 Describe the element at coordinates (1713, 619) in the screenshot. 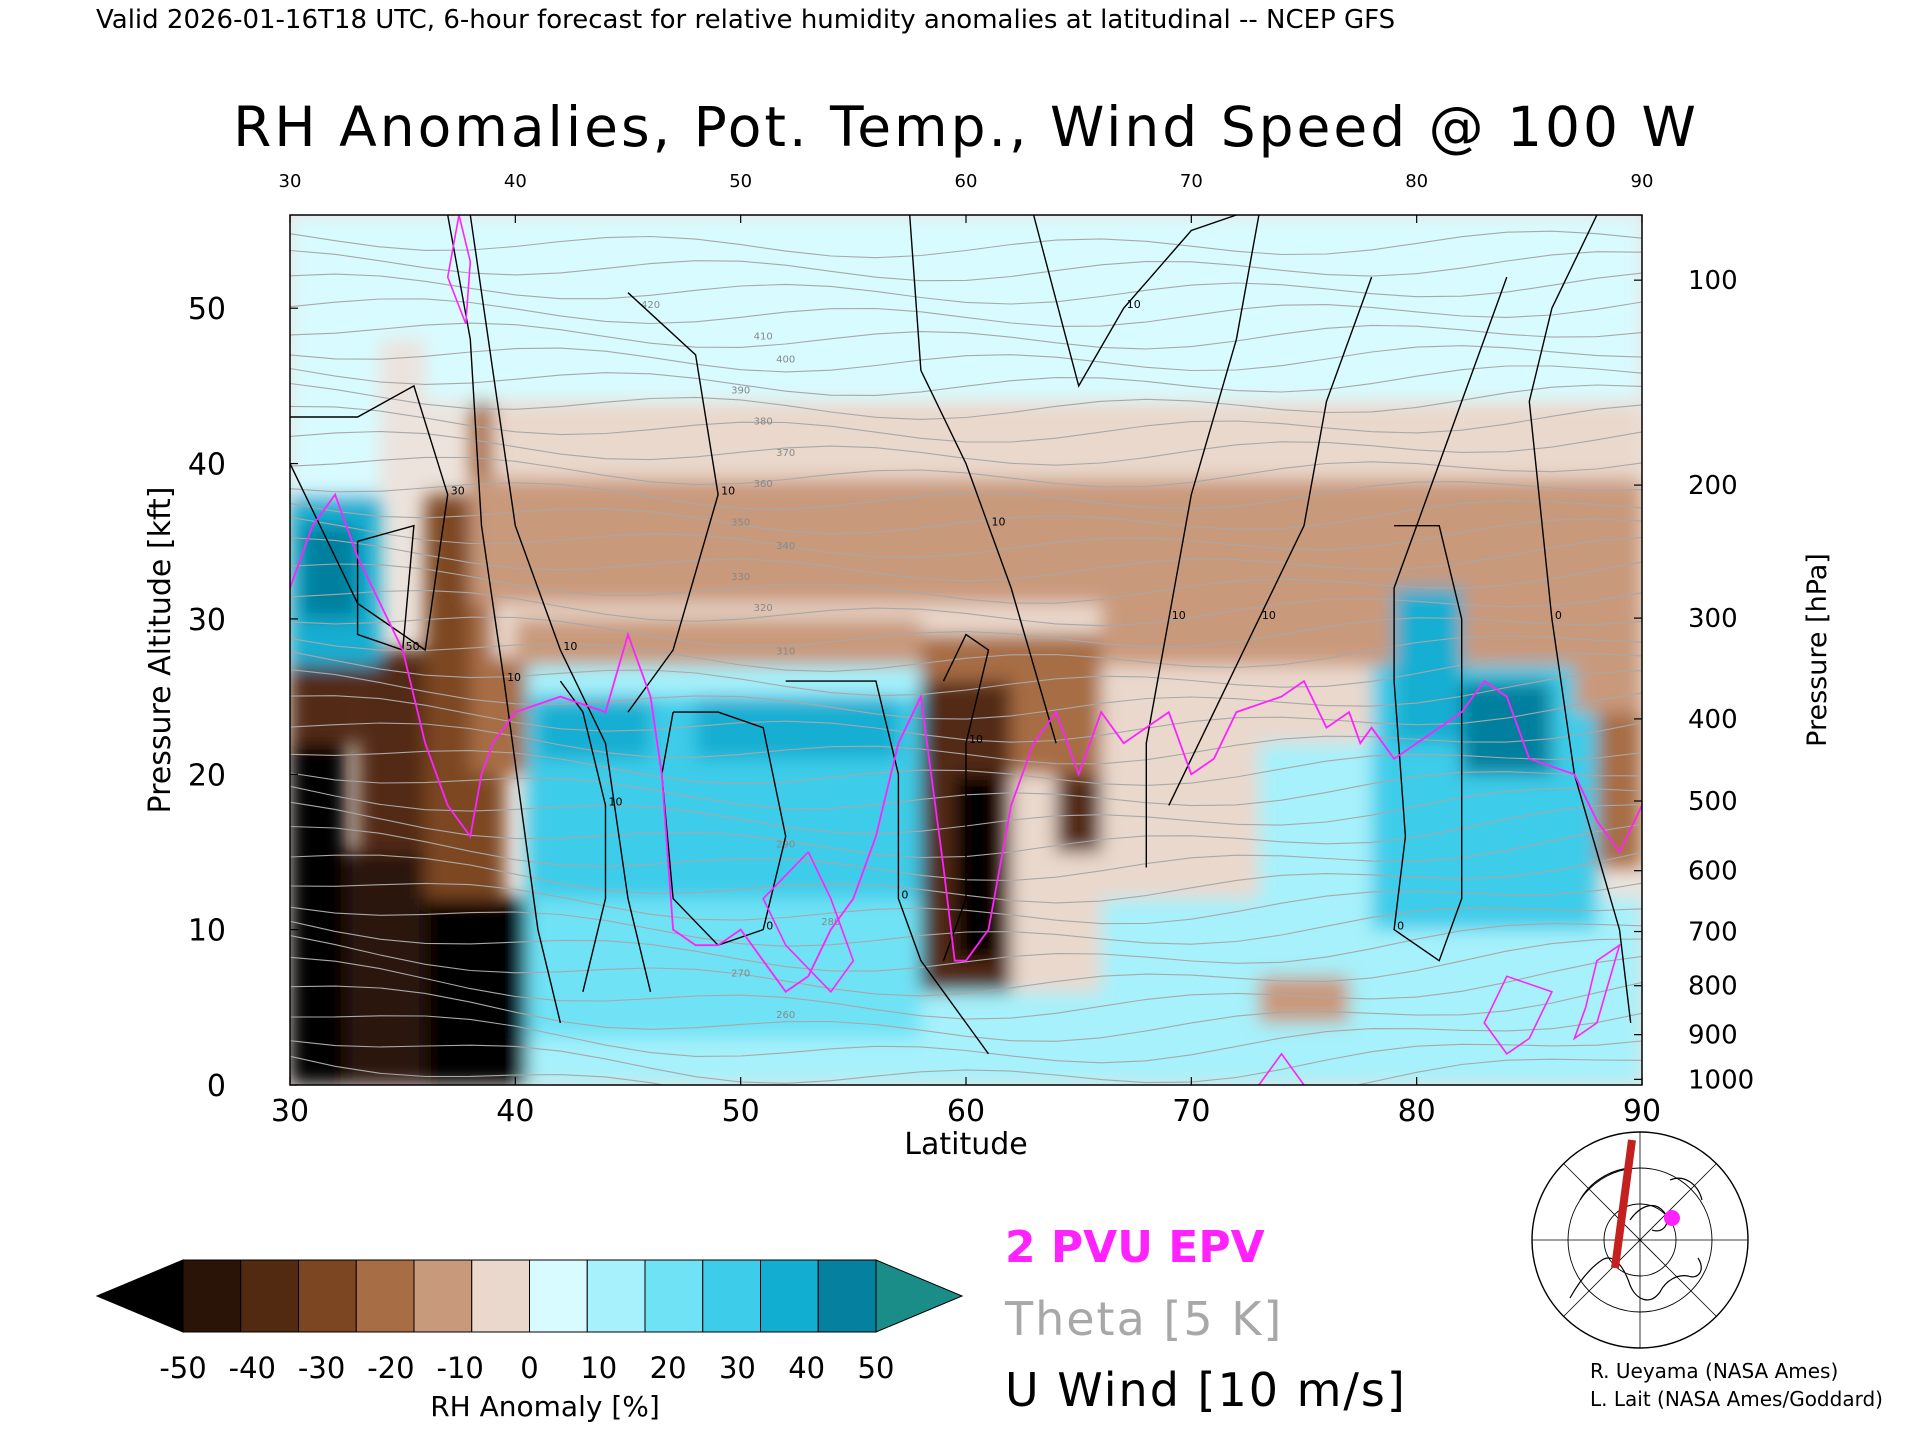

I see `pressure-tick-label-300: 300` at that location.